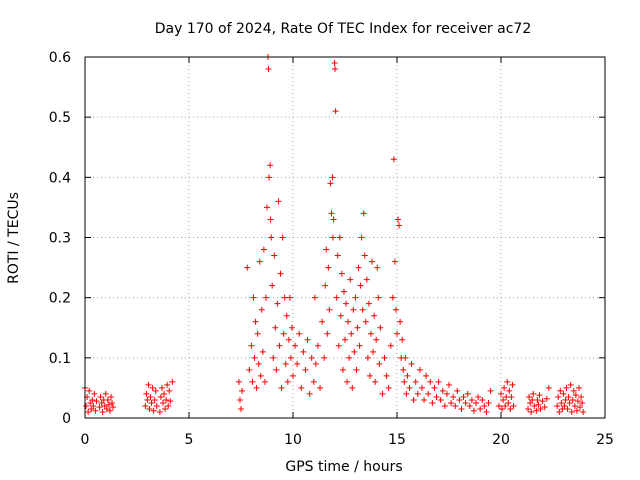  I want to click on y-tick-label: 0.6, so click(60, 58).